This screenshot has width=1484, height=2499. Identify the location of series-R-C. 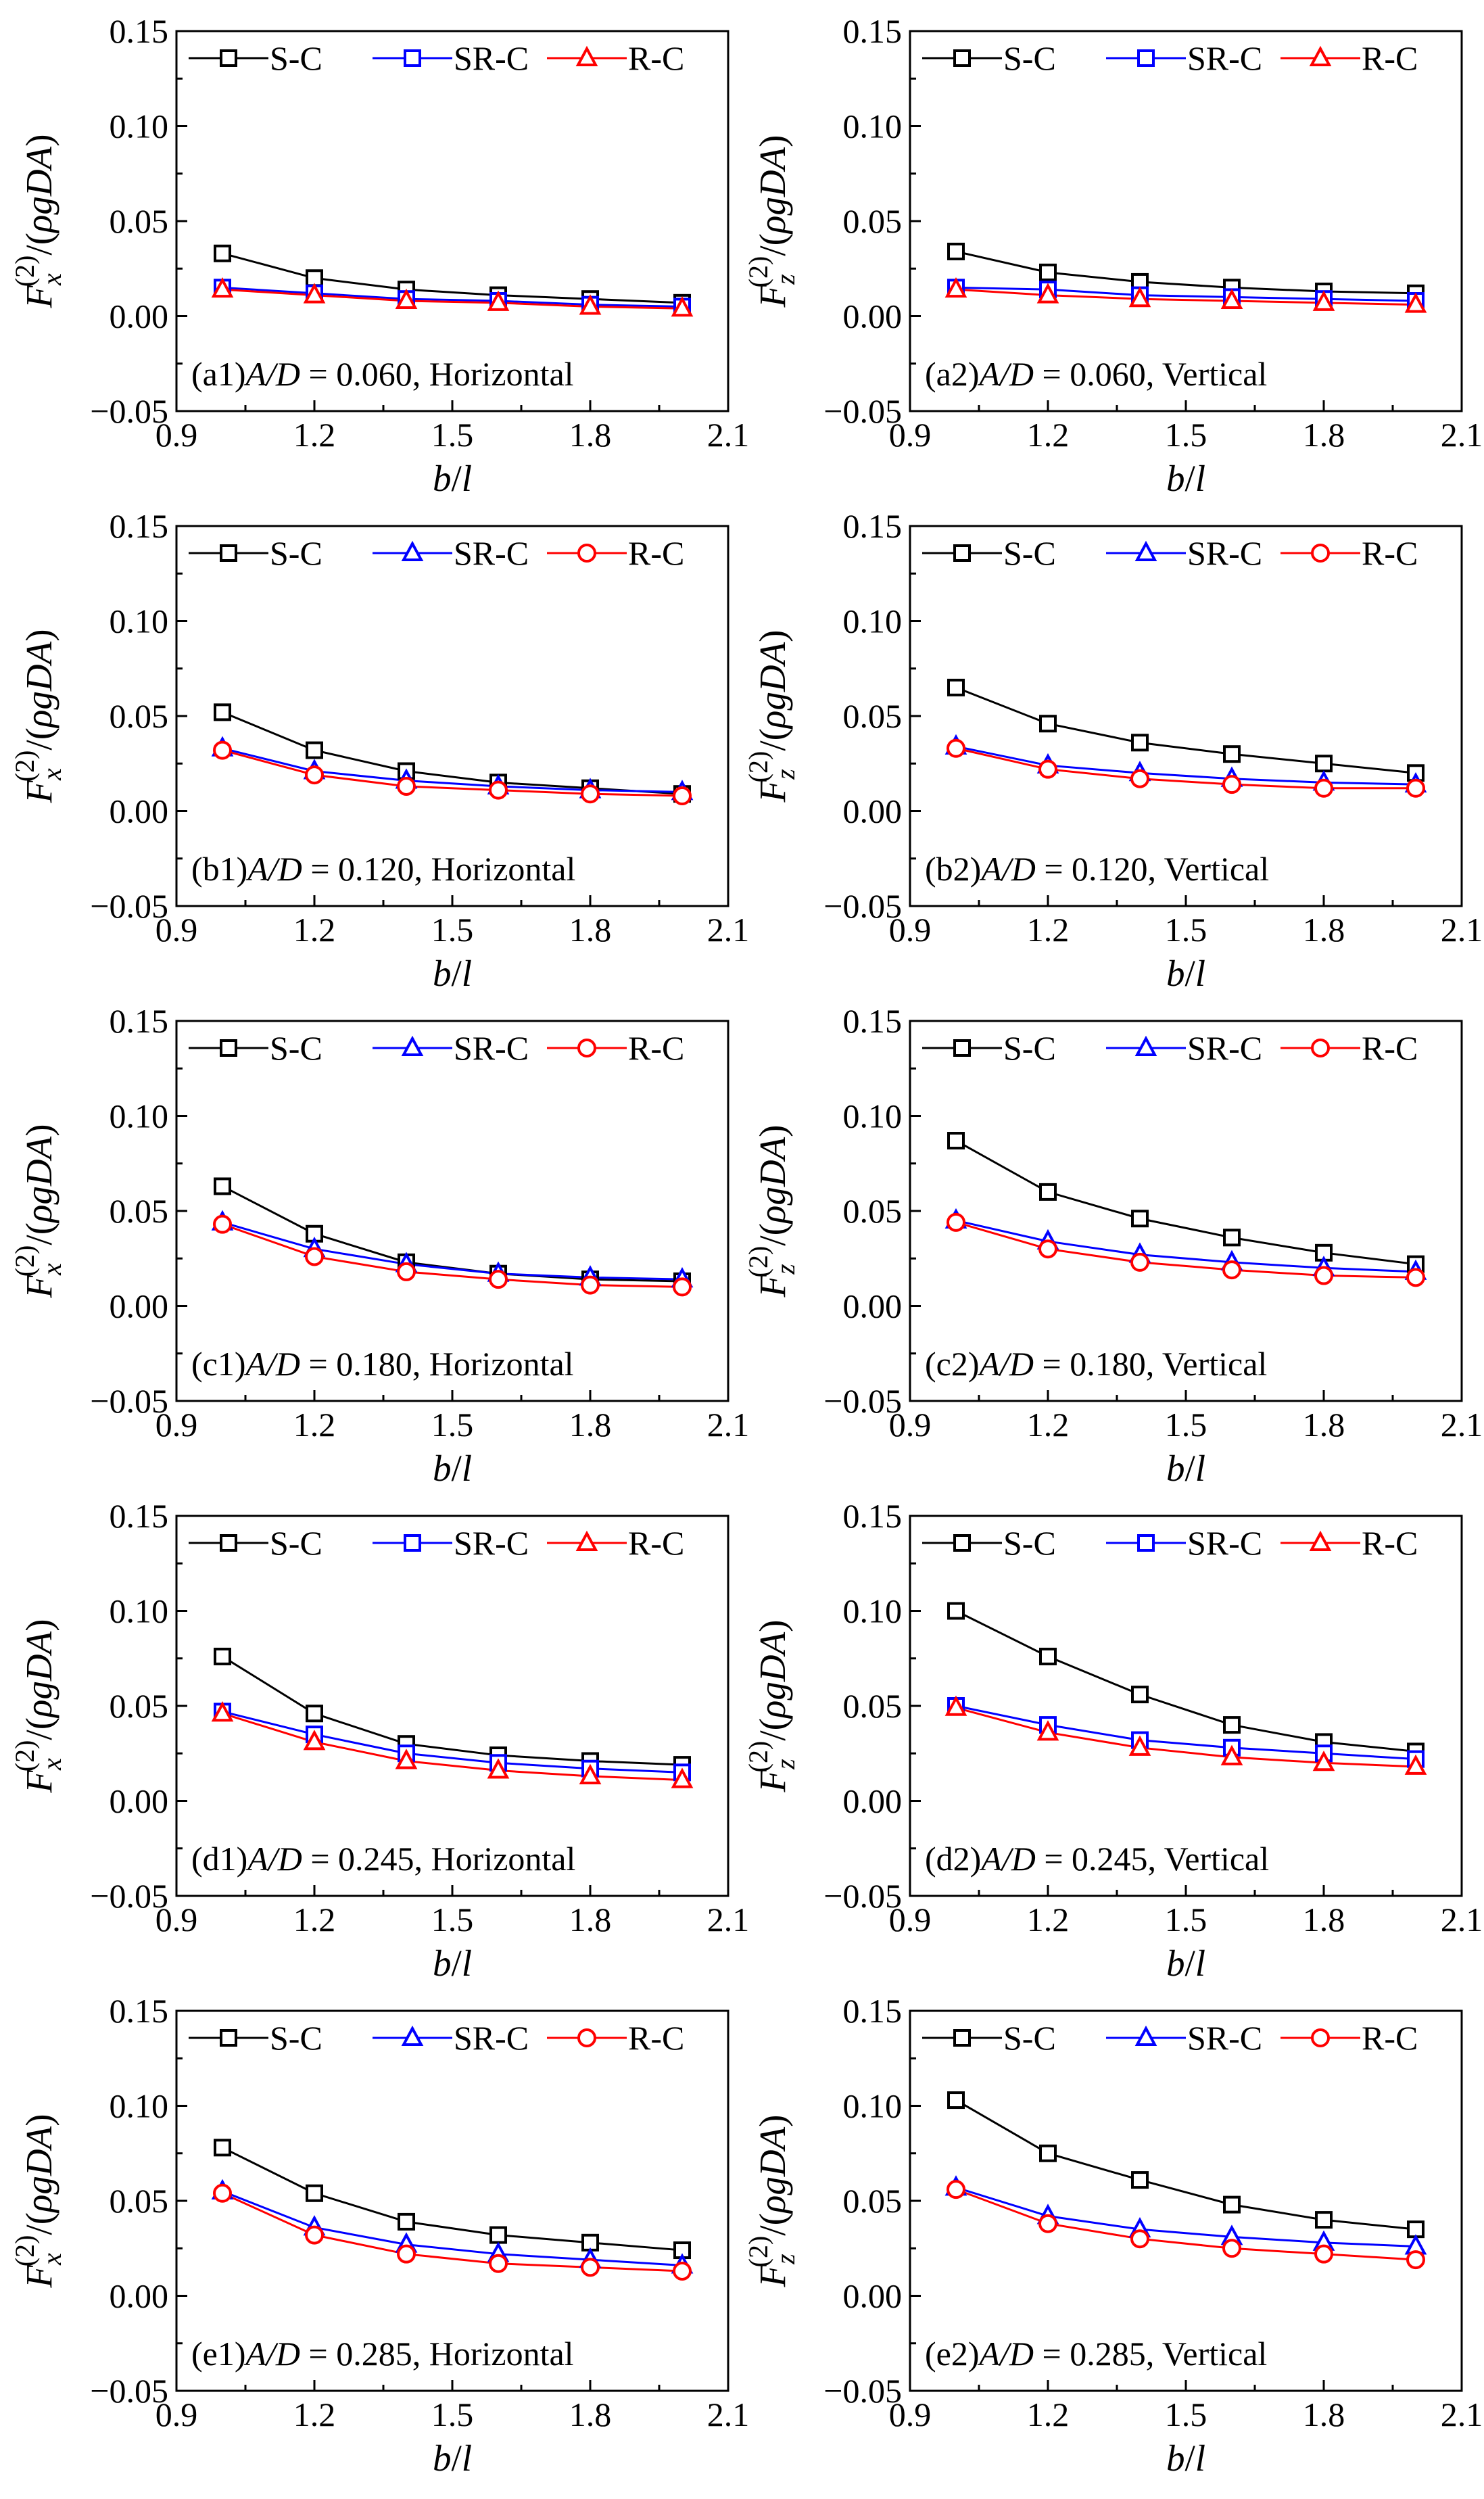
(1186, 1738).